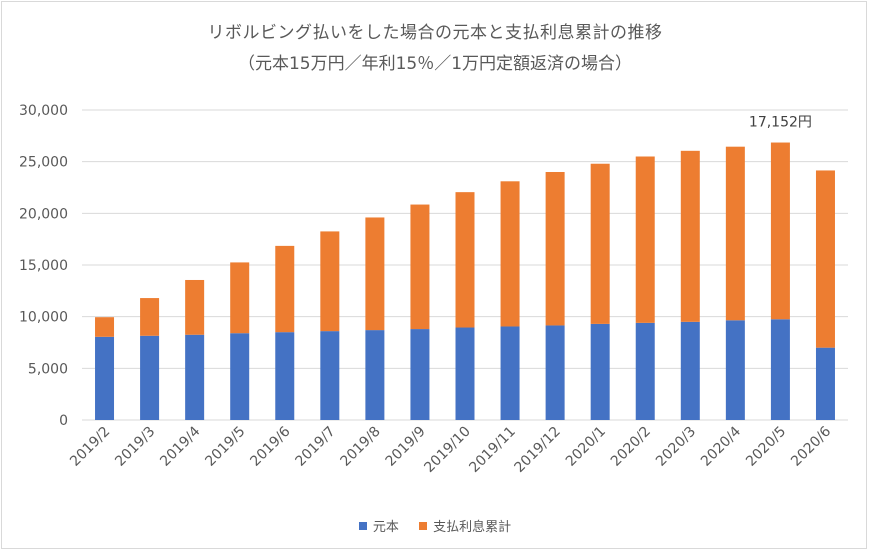 The image size is (870, 552). Describe the element at coordinates (721, 446) in the screenshot. I see `x-tick-label: 2020/4` at that location.